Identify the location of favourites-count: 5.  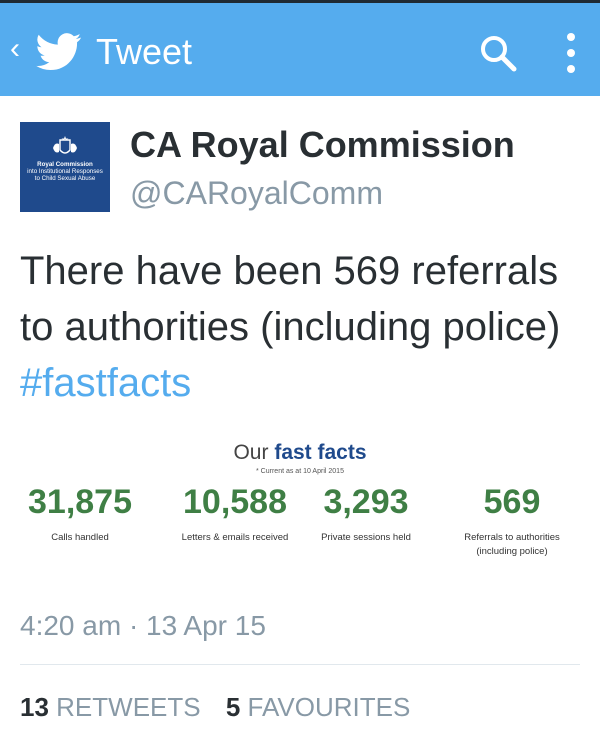
(233, 707).